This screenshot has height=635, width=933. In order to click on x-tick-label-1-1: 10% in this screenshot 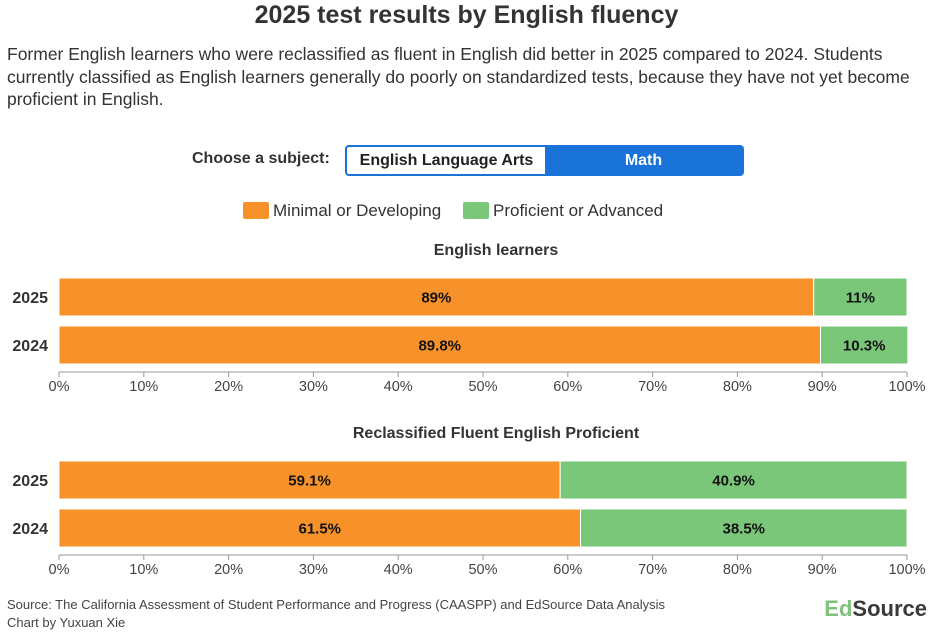, I will do `click(143, 570)`.